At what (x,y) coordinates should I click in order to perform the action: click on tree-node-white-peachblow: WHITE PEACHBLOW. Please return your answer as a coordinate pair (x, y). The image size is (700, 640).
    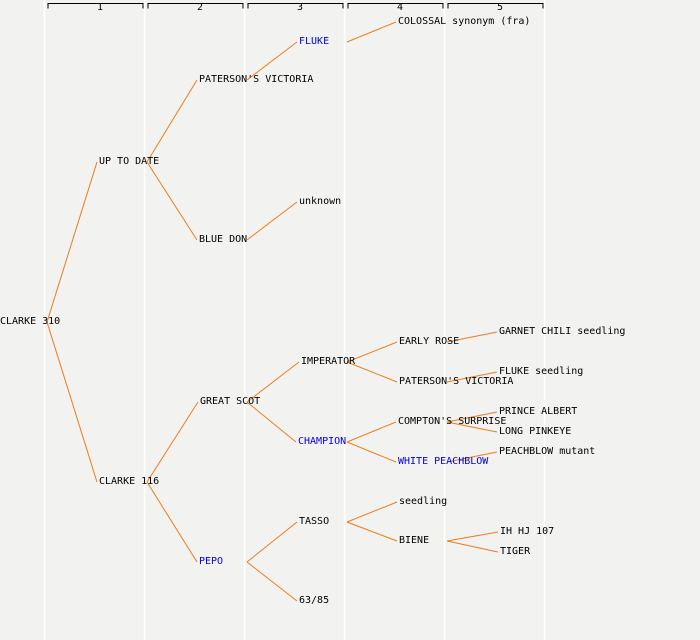
    Looking at the image, I should click on (443, 461).